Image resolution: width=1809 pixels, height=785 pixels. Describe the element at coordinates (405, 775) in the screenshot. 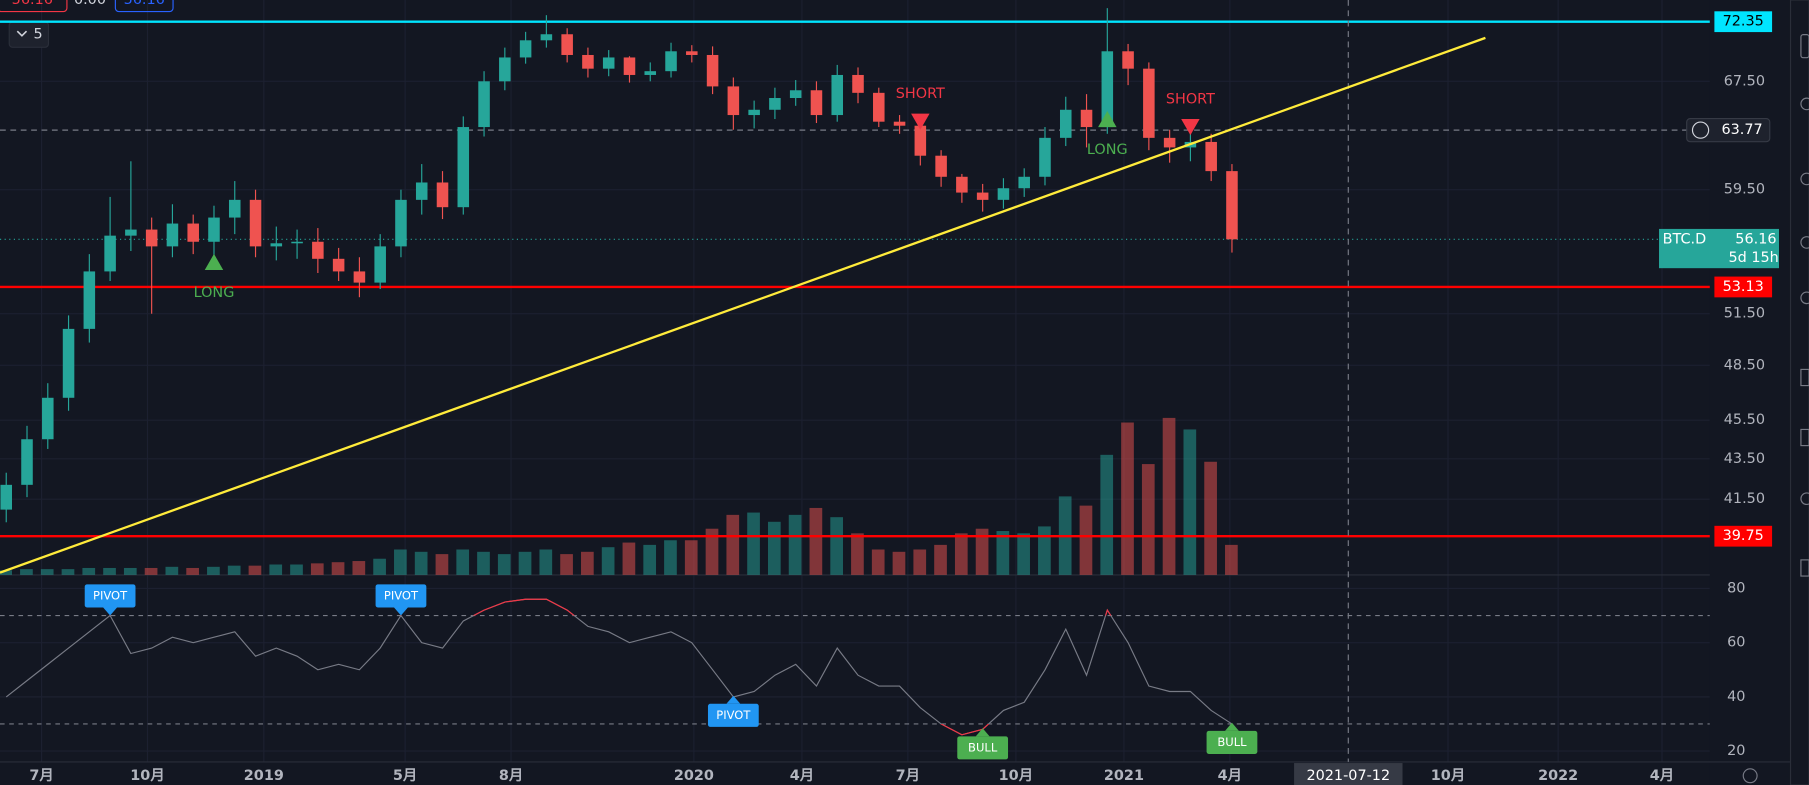

I see `x-tick-label: 5月` at that location.